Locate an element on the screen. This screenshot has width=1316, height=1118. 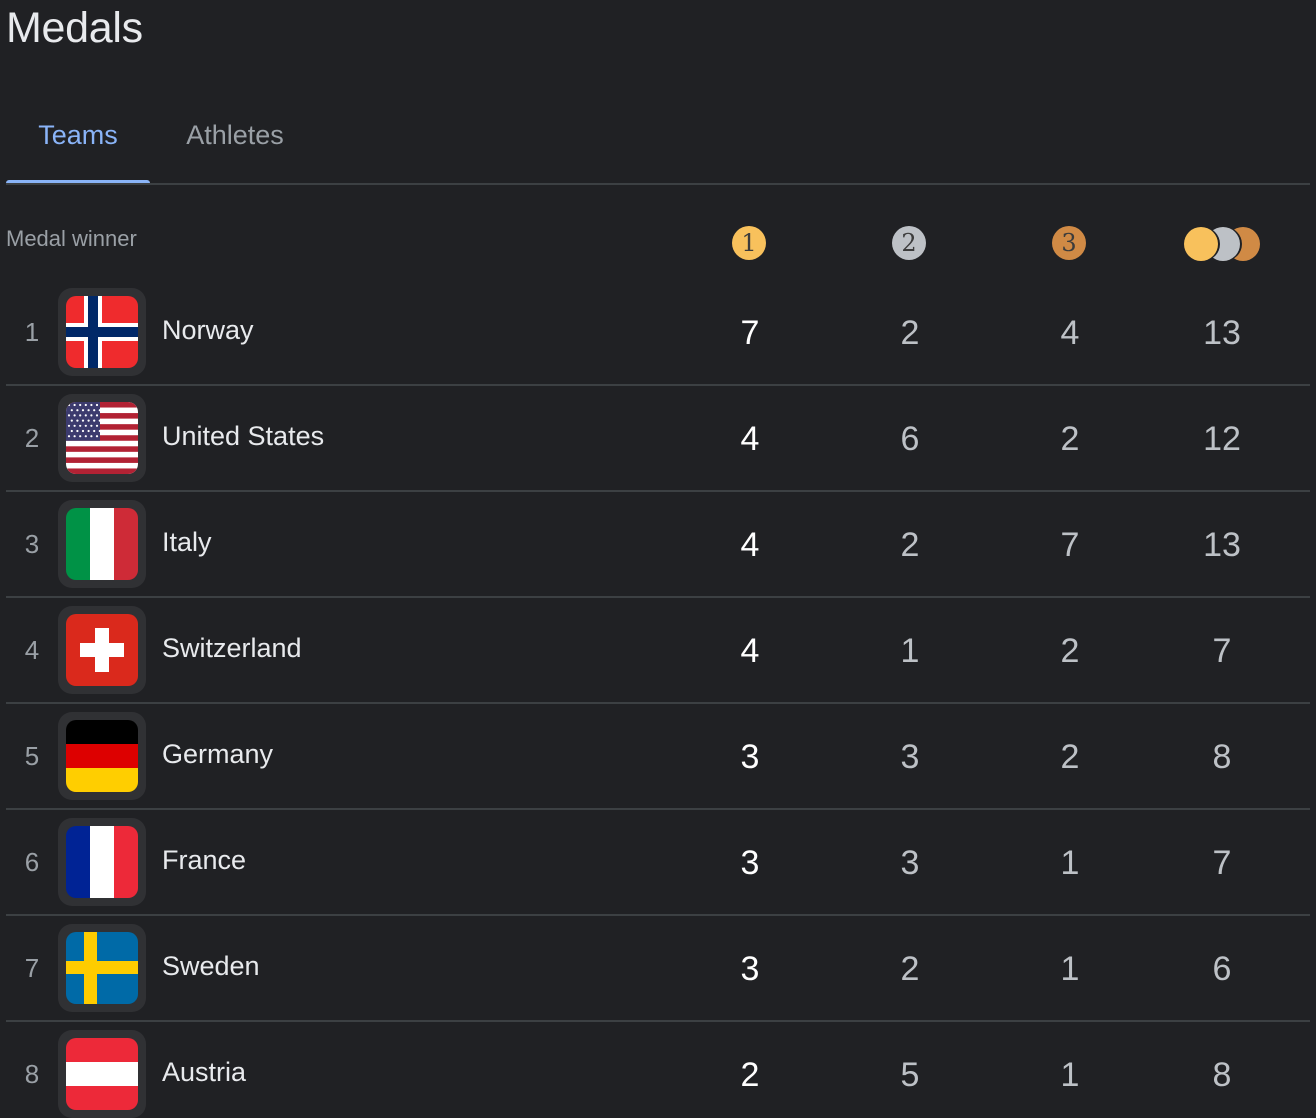
italy-flag-icon is located at coordinates (102, 544).